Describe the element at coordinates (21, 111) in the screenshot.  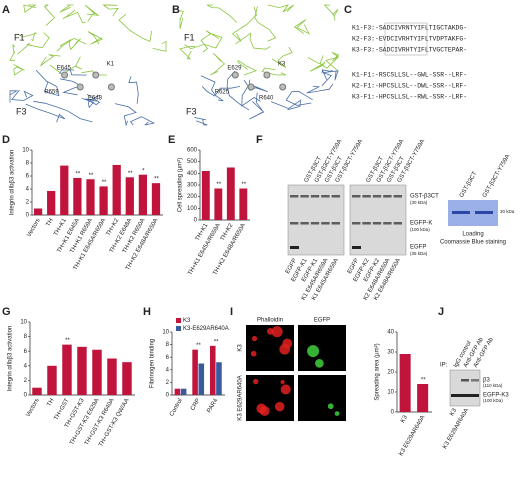
I see `domain-label: F3` at that location.